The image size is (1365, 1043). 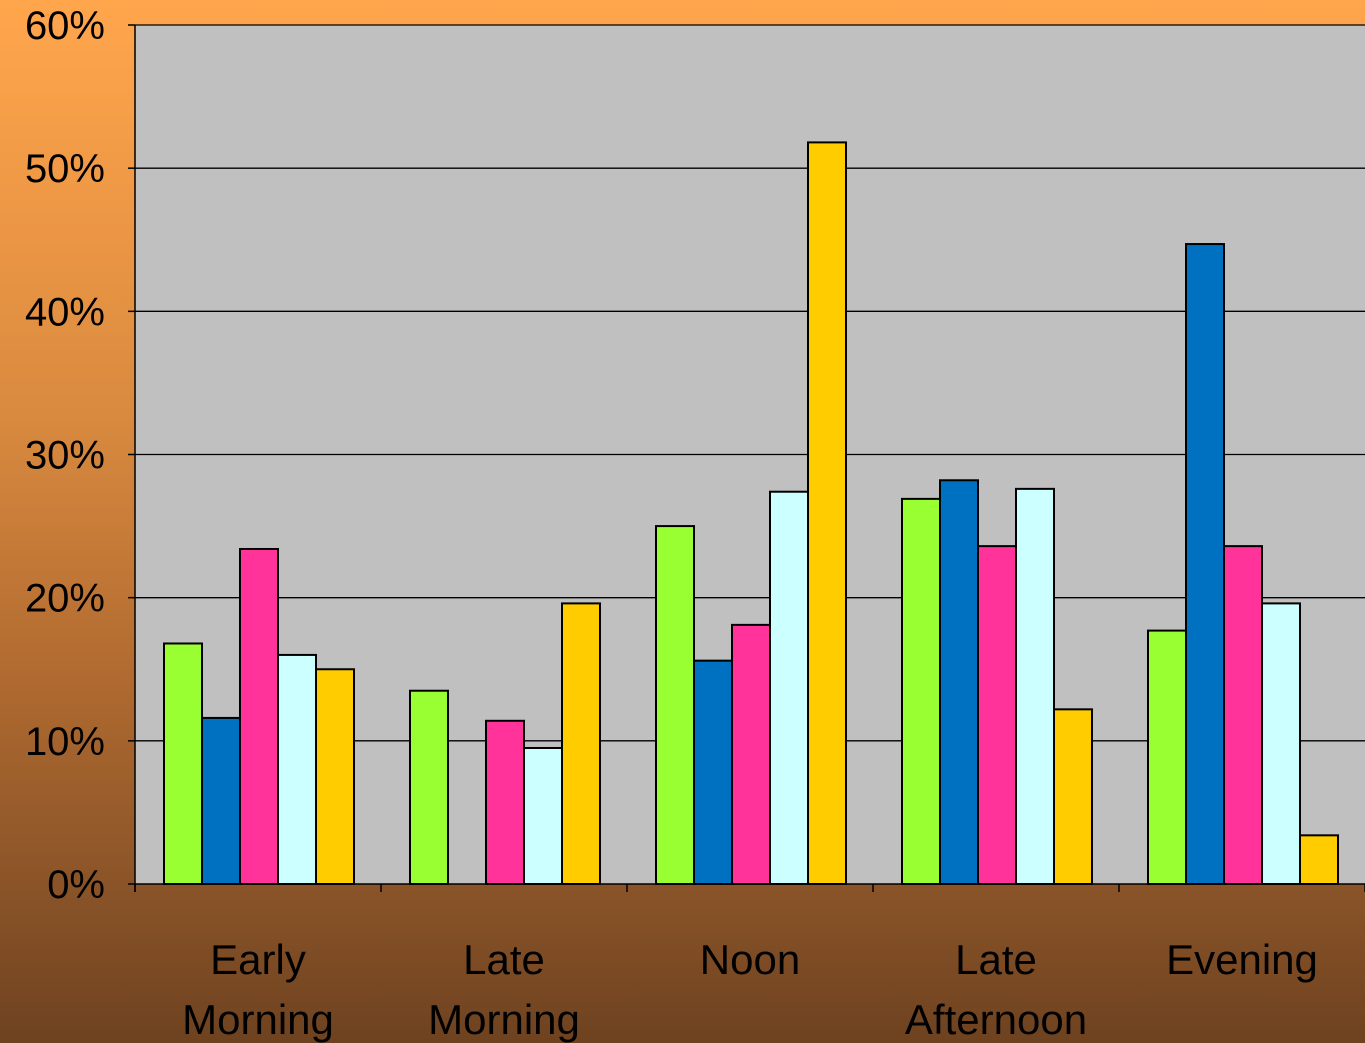 I want to click on y-axis-tick-labels: 0% 10% 20% 30% 40% 50% 60%, so click(x=65, y=455).